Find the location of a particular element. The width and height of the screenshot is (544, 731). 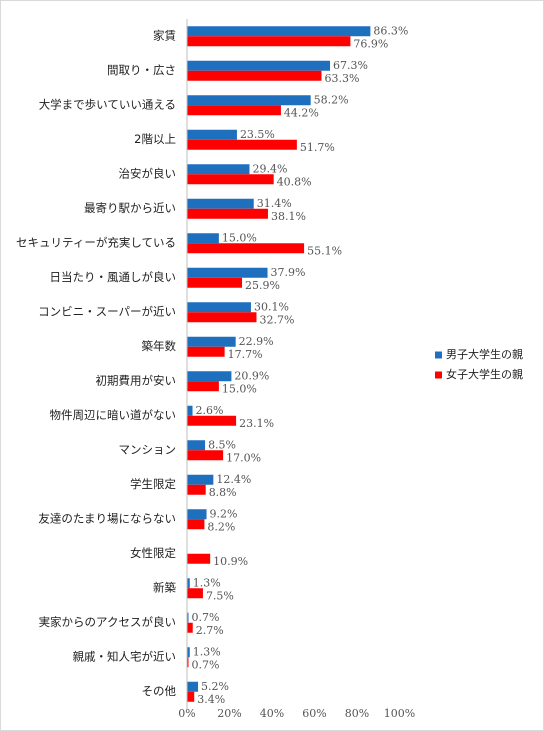

category-label: 日当たり・風通しが良い is located at coordinates (113, 277).